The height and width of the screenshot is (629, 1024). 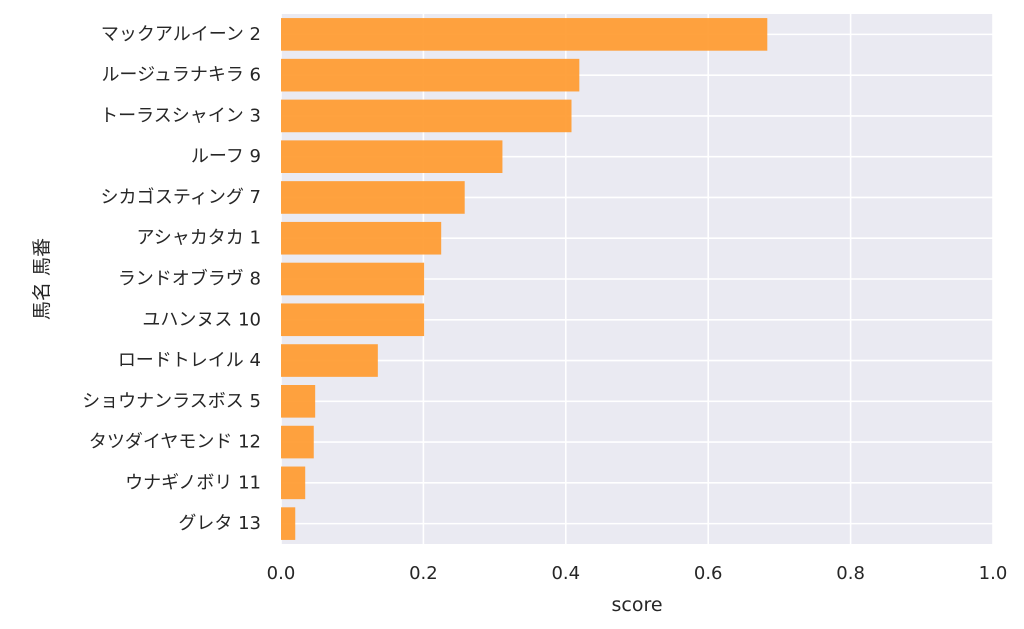 What do you see at coordinates (993, 573) in the screenshot?
I see `x-tick-label: 1.0` at bounding box center [993, 573].